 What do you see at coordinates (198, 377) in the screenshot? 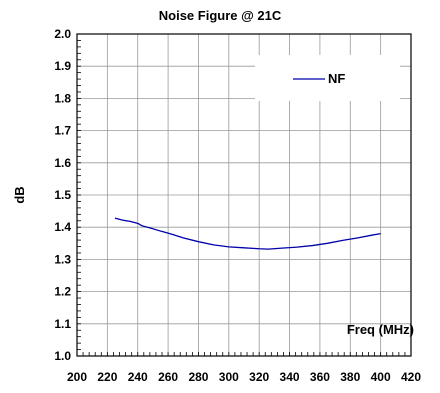
I see `x-tick-label: 280` at bounding box center [198, 377].